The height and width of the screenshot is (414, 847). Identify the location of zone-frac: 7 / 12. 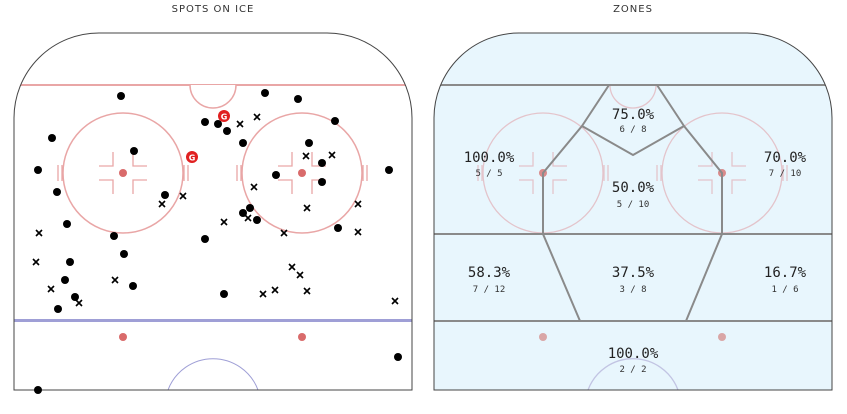
(489, 290).